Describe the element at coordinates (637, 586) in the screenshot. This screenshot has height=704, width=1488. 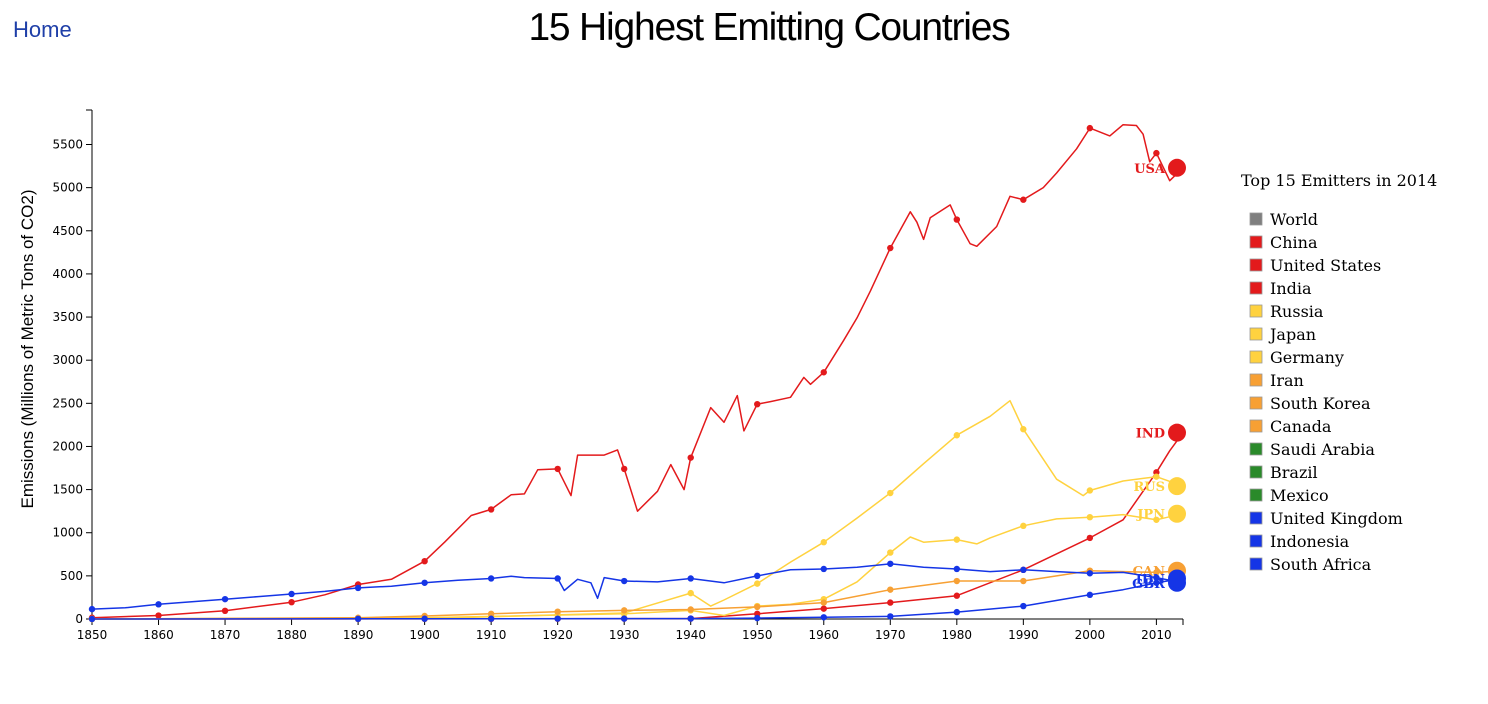
I see `series-line-united-kingdom` at that location.